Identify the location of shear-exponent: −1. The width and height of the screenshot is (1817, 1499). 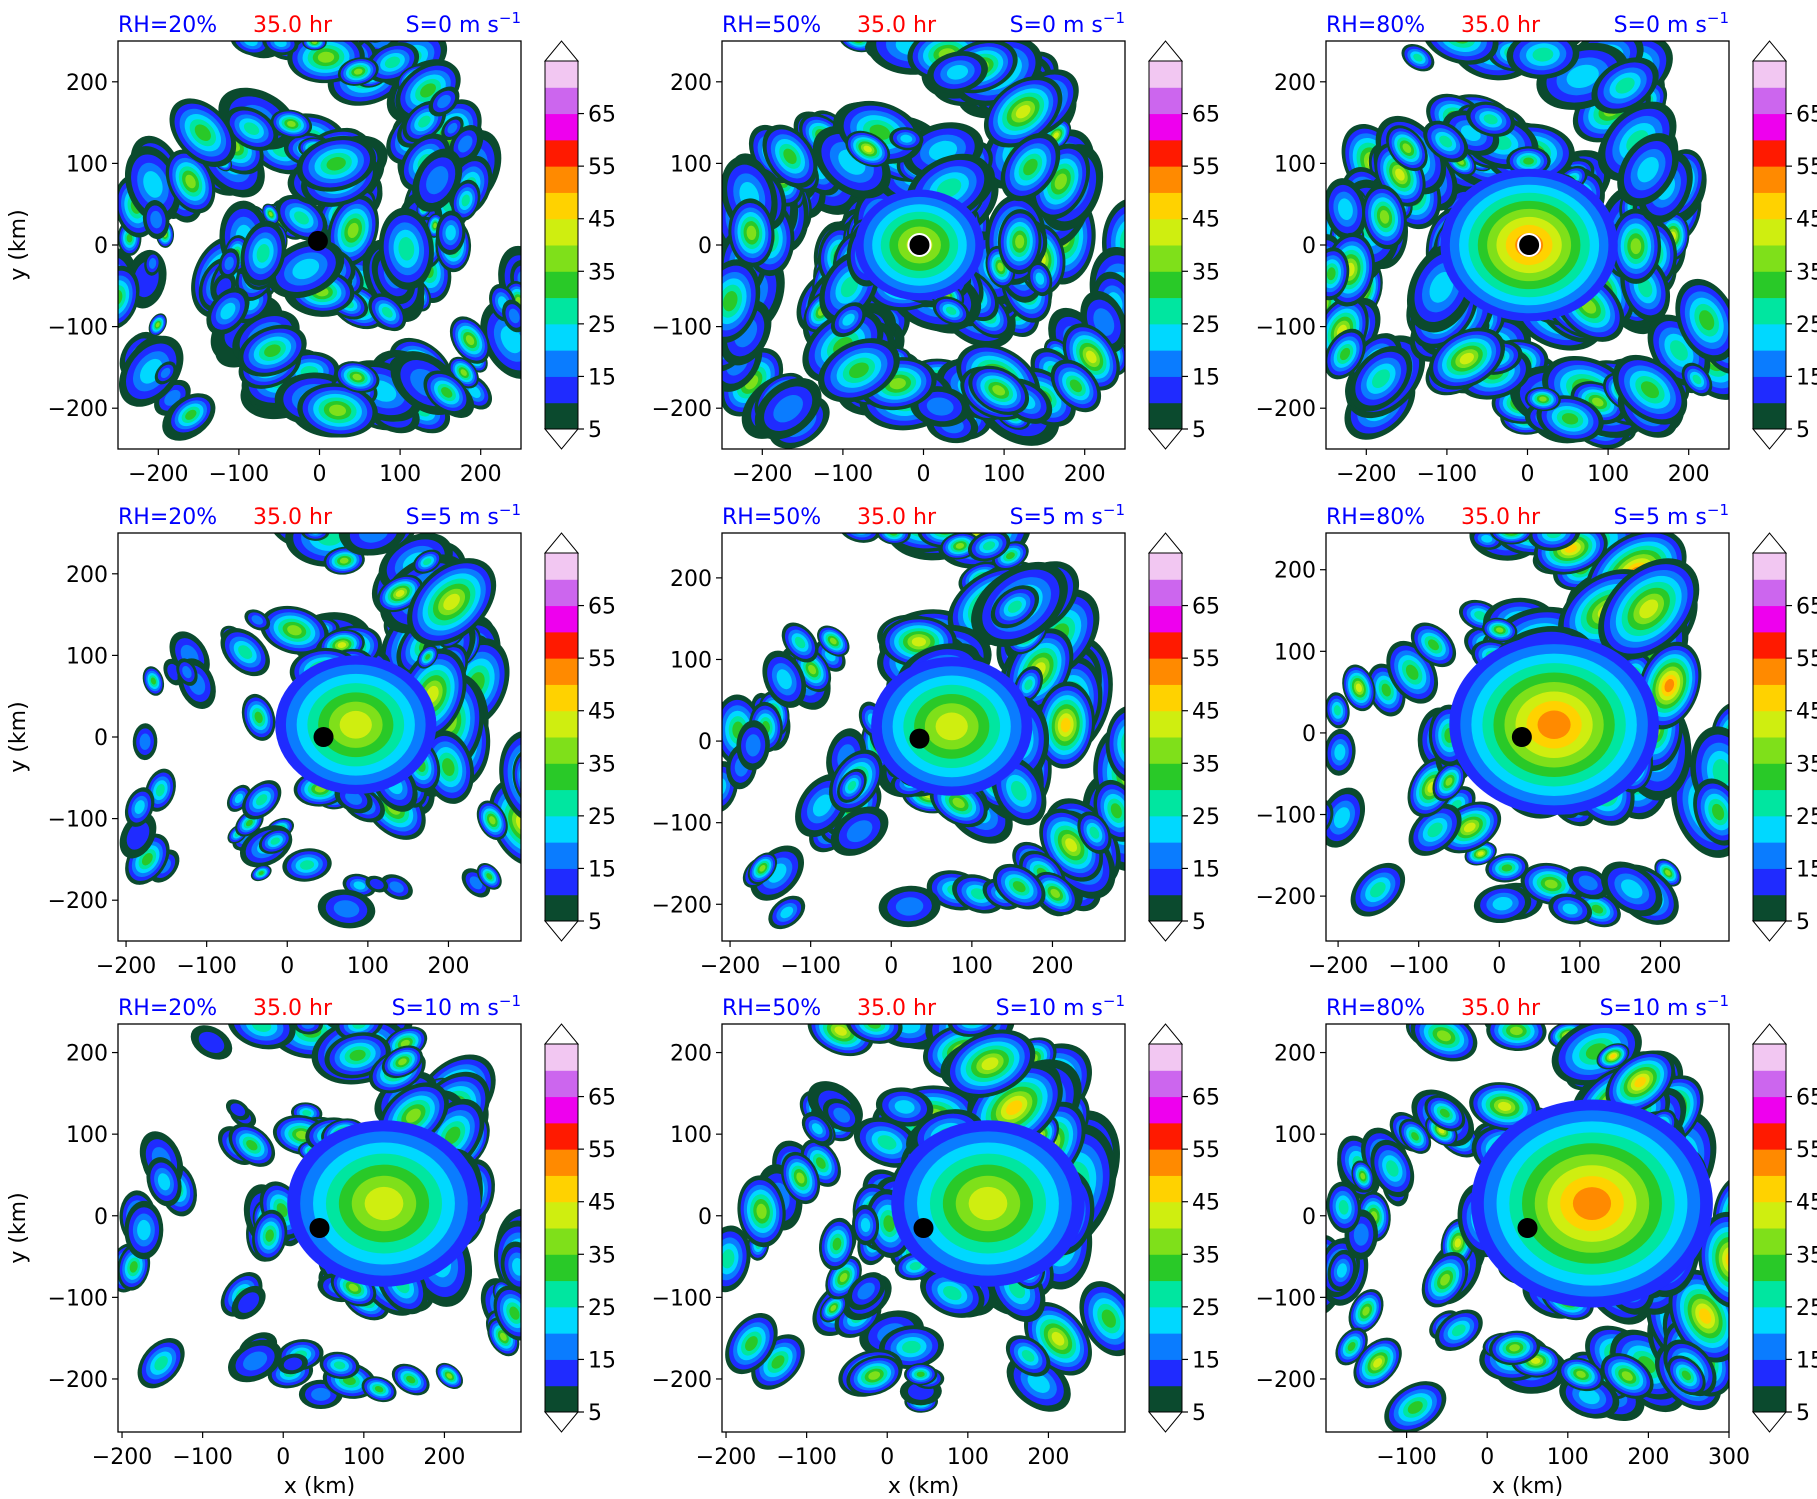
(1114, 18).